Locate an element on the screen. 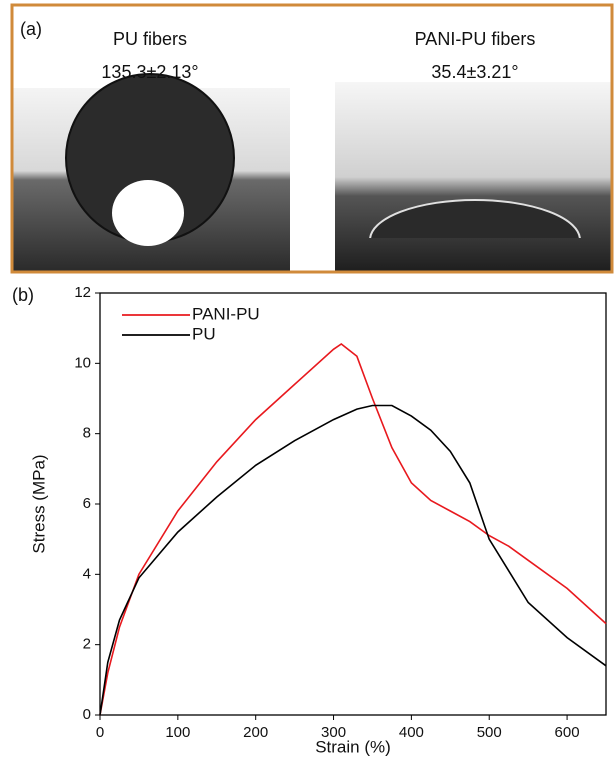  x-tick-label: 600 is located at coordinates (567, 732).